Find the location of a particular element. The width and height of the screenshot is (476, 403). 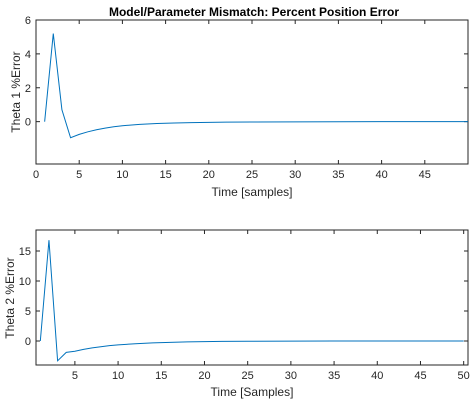

y-tick-label: 2 is located at coordinates (28, 89).